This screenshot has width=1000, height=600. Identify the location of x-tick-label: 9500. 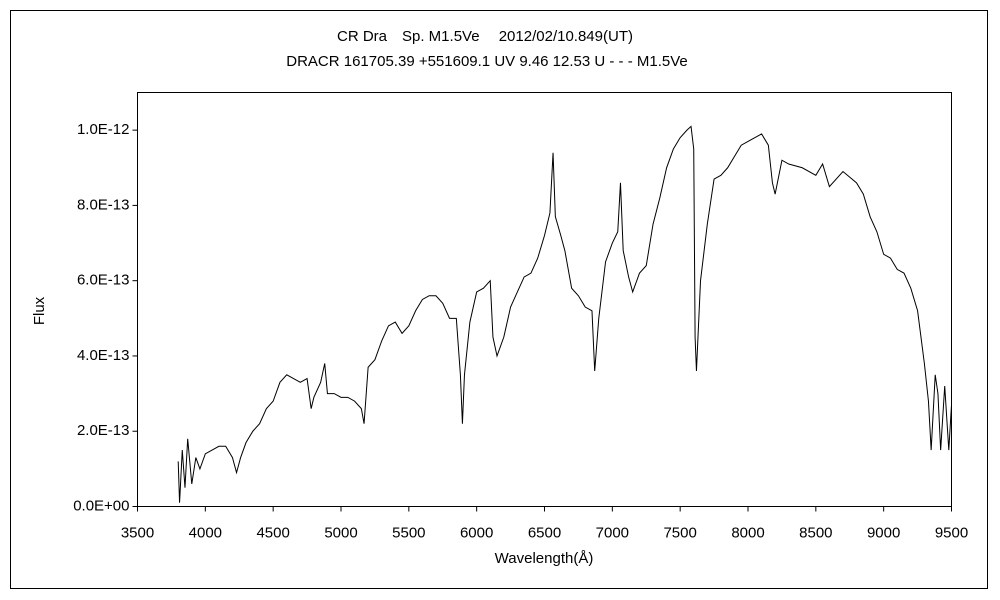
(951, 532).